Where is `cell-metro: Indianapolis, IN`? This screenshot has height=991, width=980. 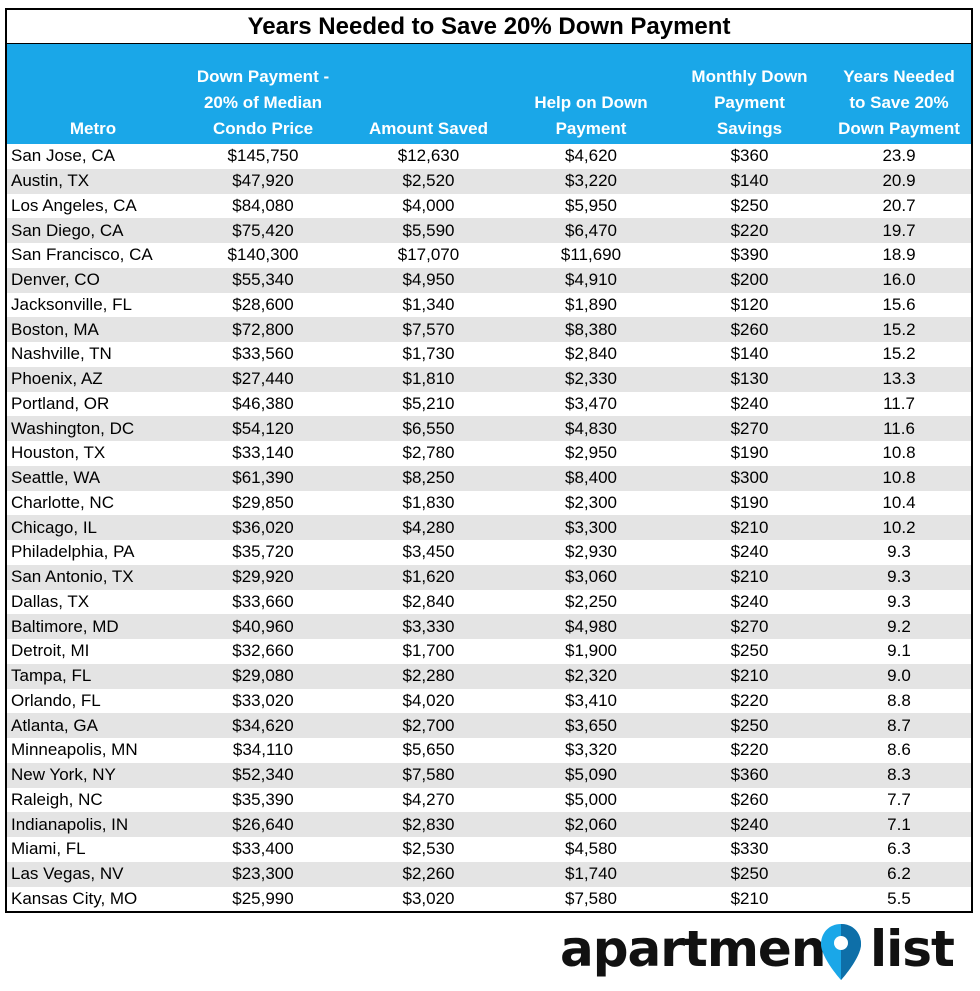
cell-metro: Indianapolis, IN is located at coordinates (93, 824).